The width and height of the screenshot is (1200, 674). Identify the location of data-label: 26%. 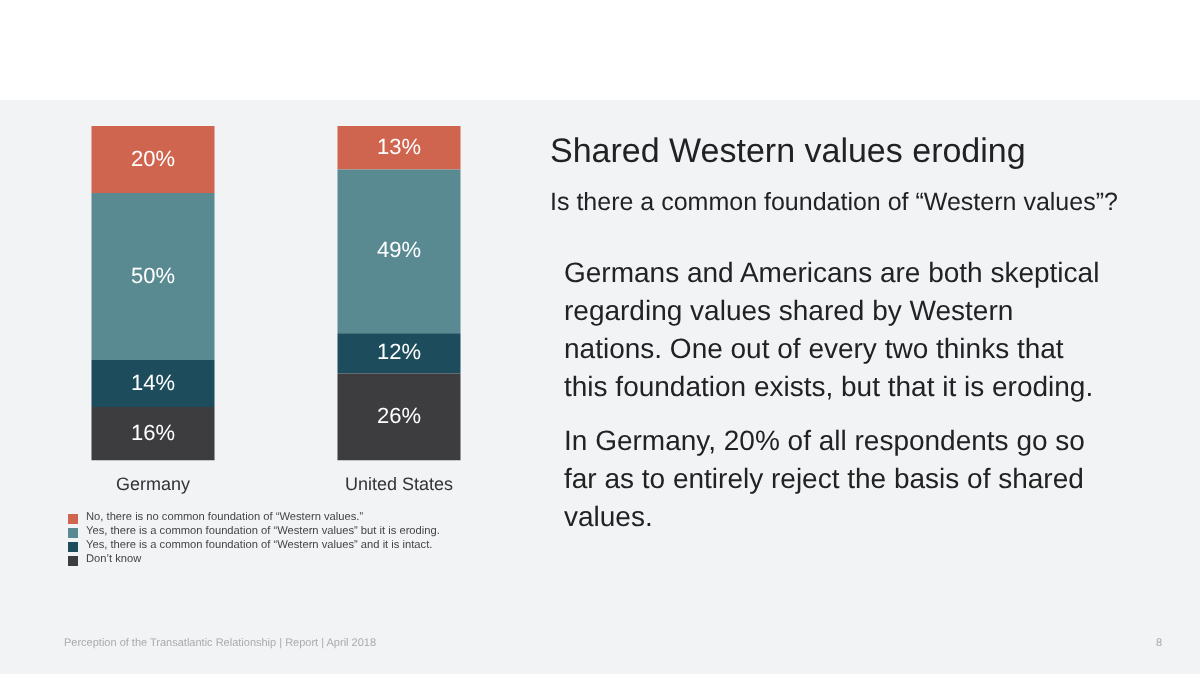
(399, 416).